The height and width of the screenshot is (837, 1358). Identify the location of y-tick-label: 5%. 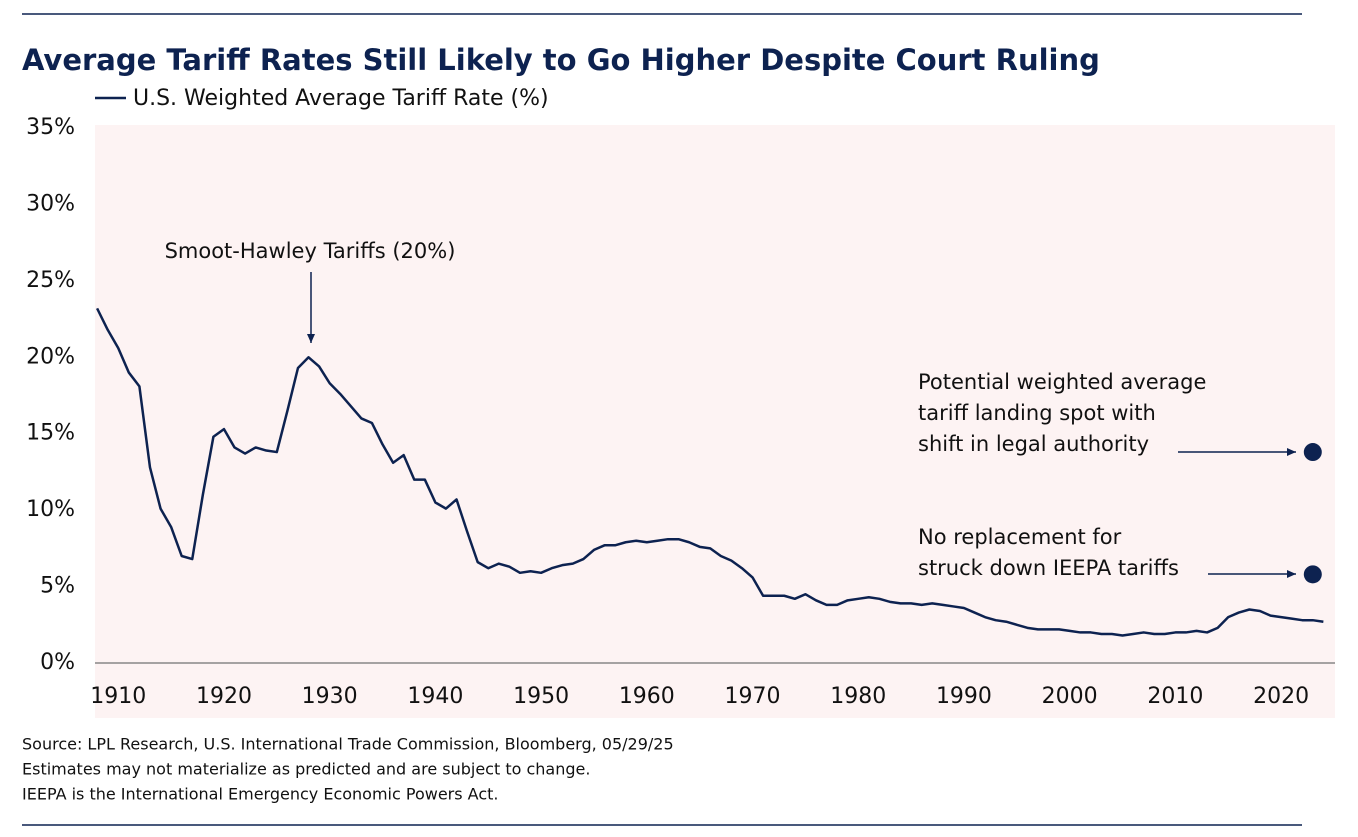
(57, 586).